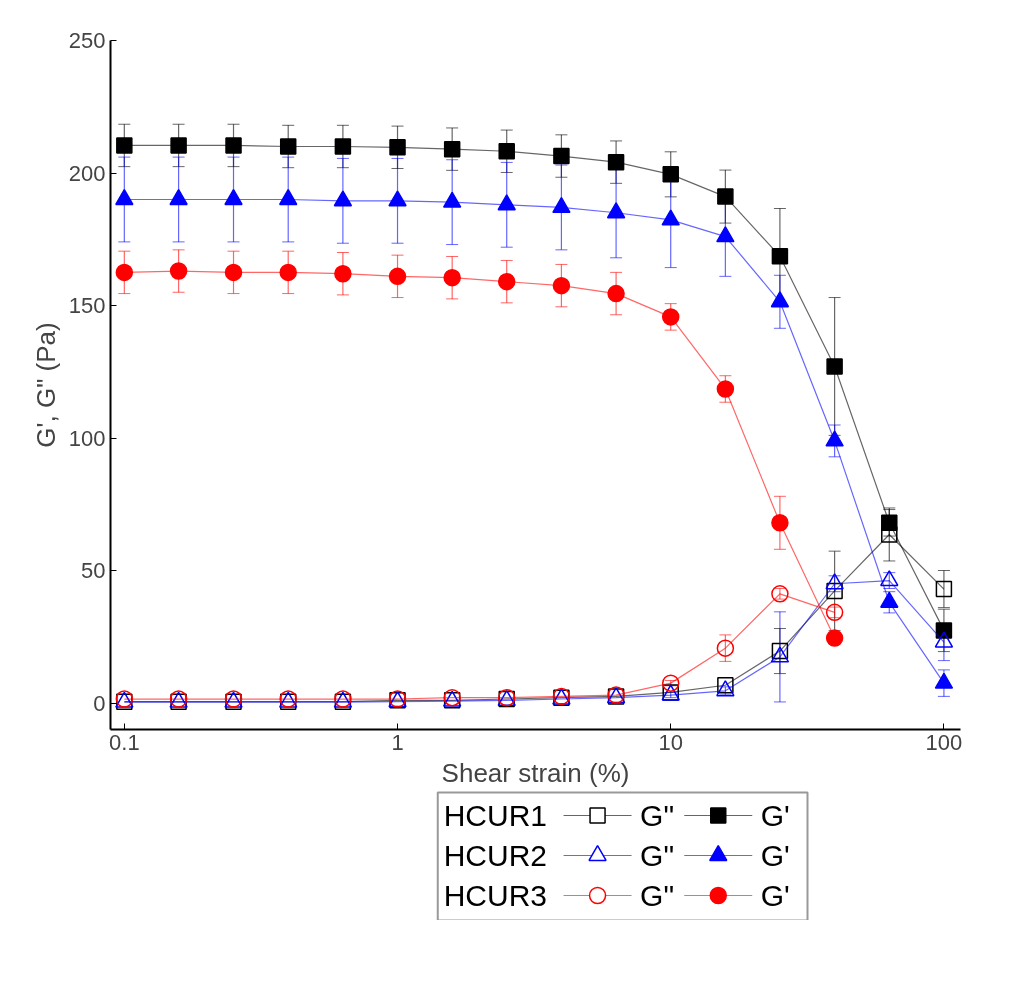 This screenshot has height=993, width=1030. I want to click on y-axis-title: G', G" (Pa), so click(45, 385).